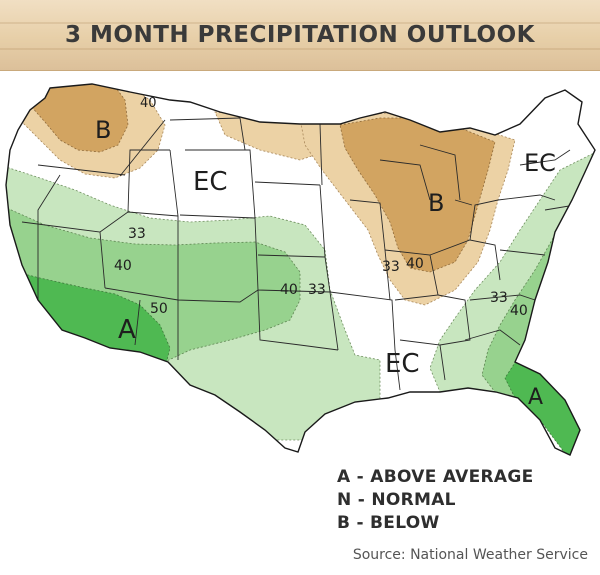  I want to click on zone-label-ec-south: EC, so click(402, 364).